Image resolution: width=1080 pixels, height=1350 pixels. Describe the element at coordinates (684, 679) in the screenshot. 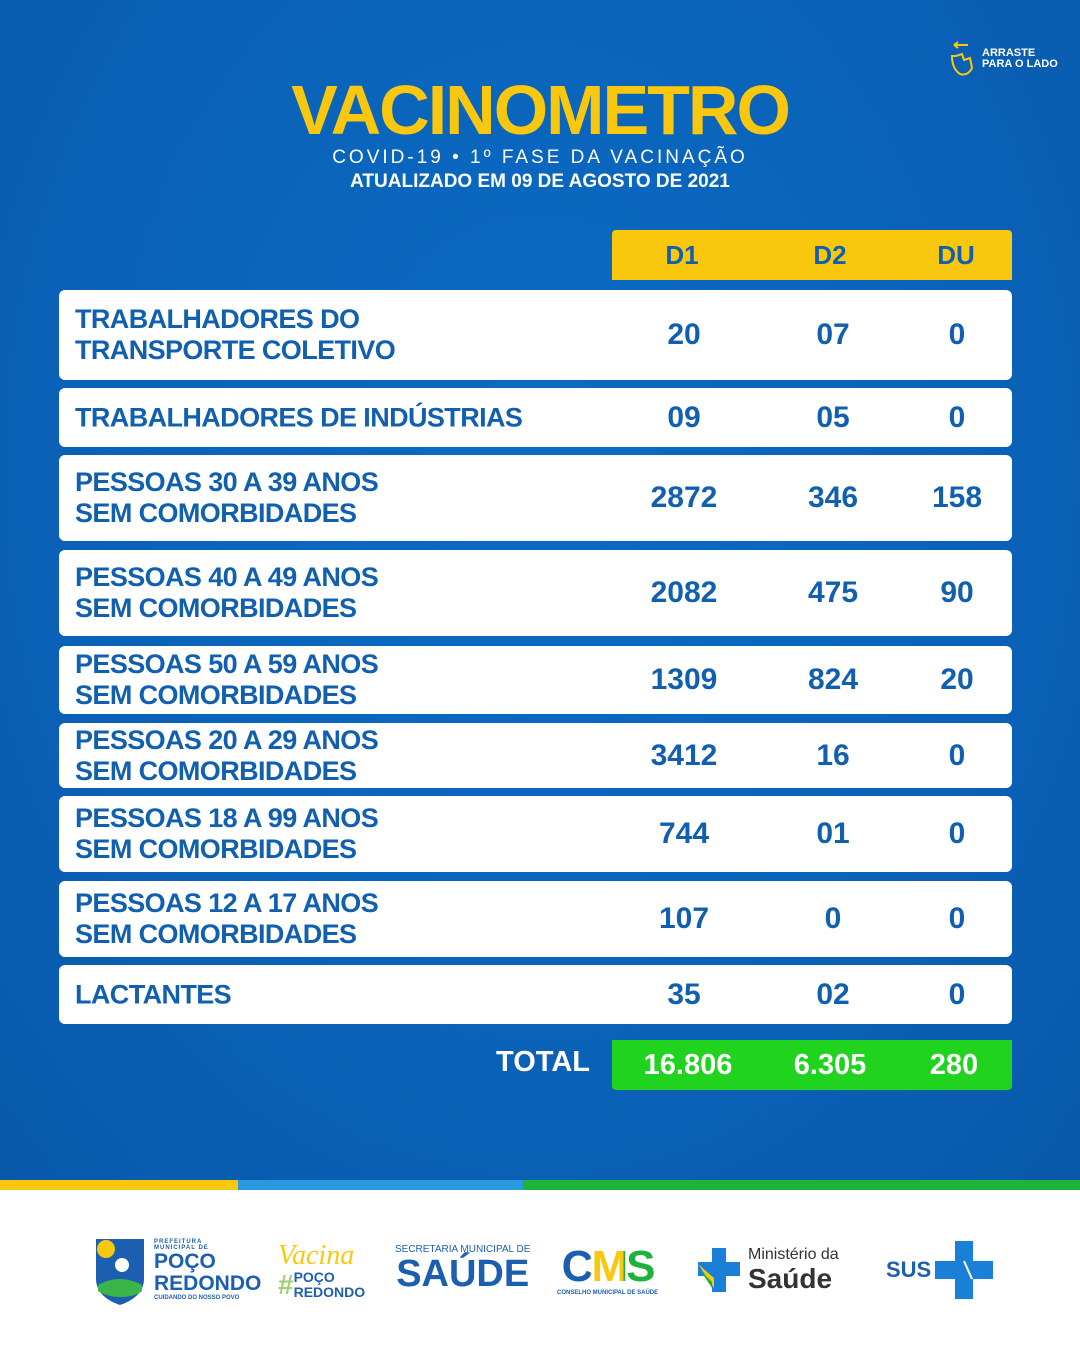

I see `row-d1: 1309` at that location.